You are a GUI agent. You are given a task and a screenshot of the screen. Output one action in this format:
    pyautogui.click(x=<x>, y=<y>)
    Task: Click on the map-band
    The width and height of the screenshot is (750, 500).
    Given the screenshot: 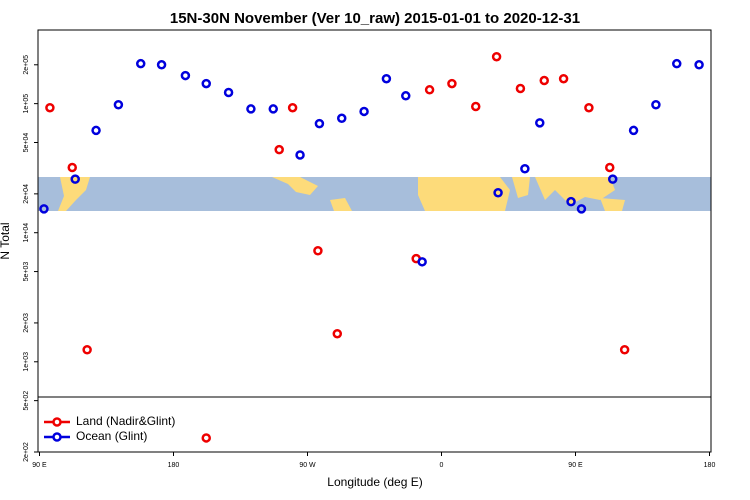 What is the action you would take?
    pyautogui.click(x=374, y=194)
    